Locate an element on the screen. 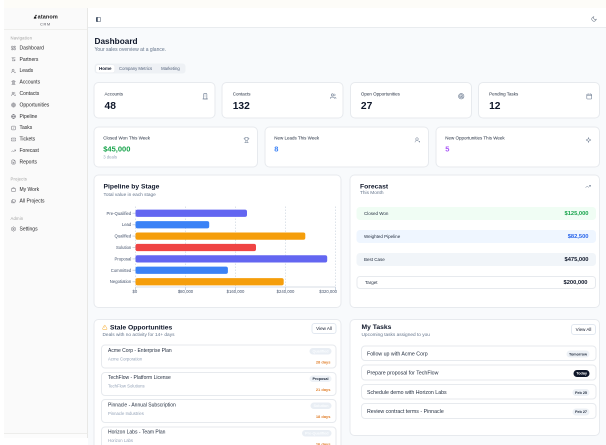 The height and width of the screenshot is (445, 606). svg-text: Qualified is located at coordinates (123, 236).